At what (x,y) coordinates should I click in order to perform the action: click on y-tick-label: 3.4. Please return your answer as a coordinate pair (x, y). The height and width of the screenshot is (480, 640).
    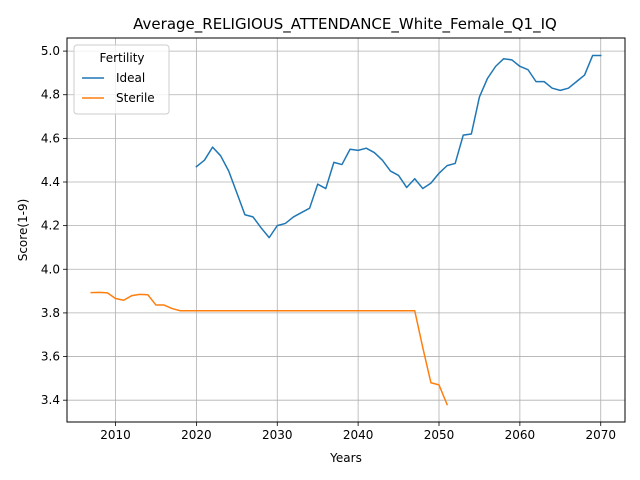
    Looking at the image, I should click on (50, 400).